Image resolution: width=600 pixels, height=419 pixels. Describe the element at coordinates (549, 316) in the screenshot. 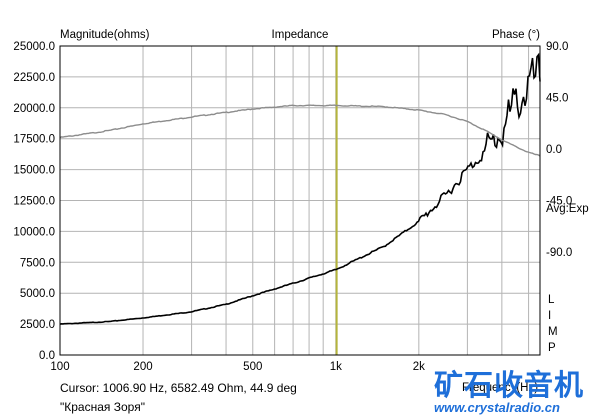

I see `side-letter: I` at that location.